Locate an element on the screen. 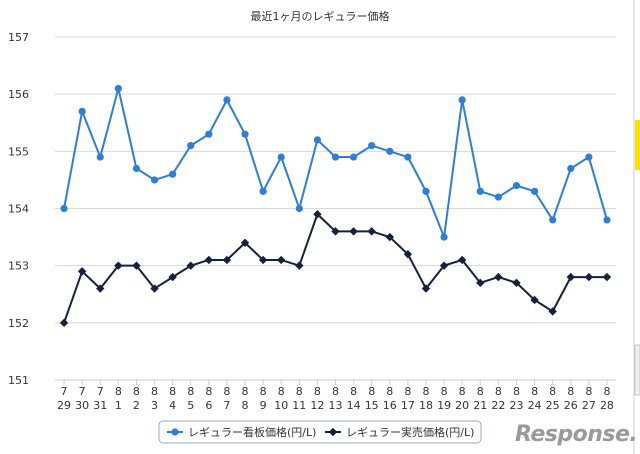 The width and height of the screenshot is (640, 454). y-tick-label: 155 is located at coordinates (18, 151).